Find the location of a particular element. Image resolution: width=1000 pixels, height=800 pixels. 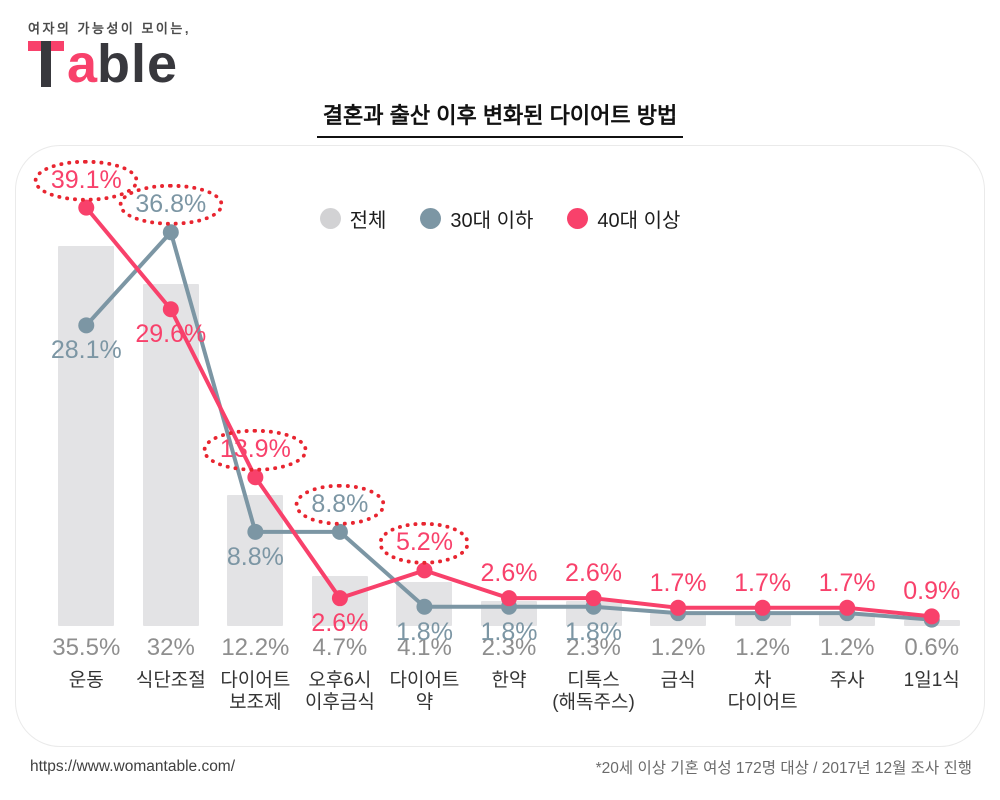

point-label-40대-이상: 29.6% is located at coordinates (171, 334).